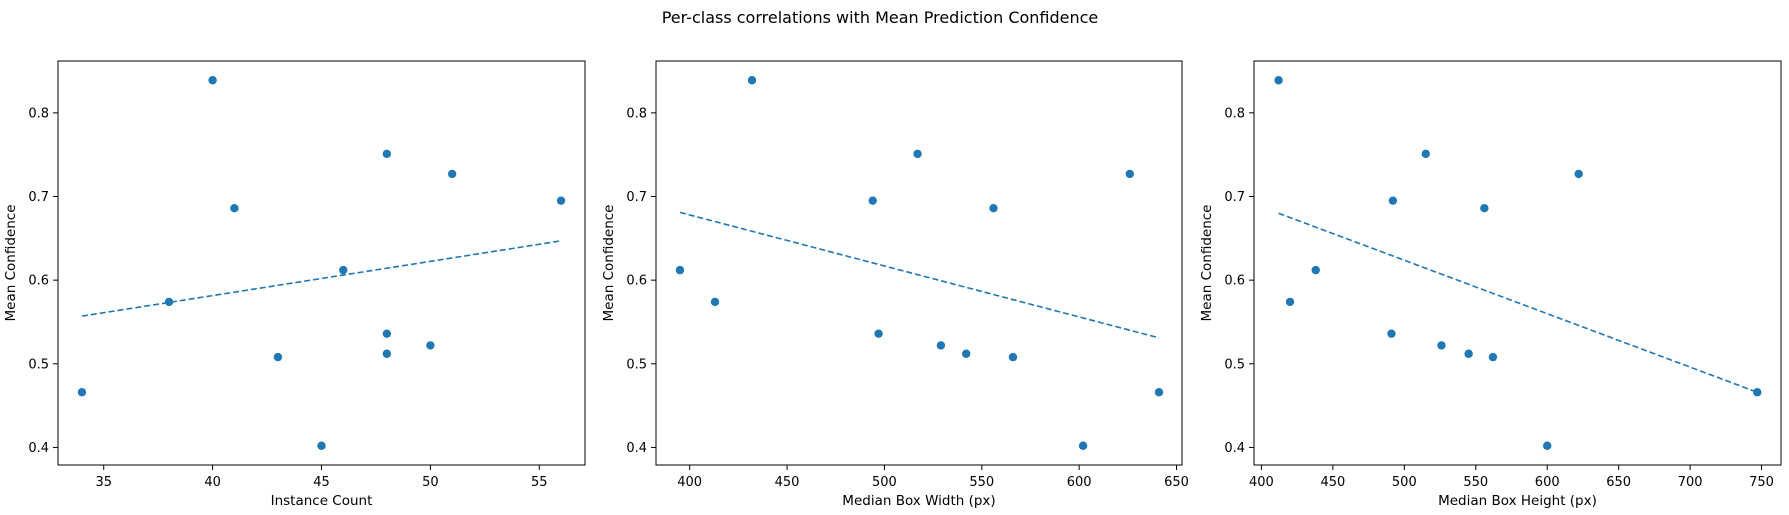 The width and height of the screenshot is (1789, 515). What do you see at coordinates (430, 482) in the screenshot?
I see `x-tick-label: 50` at bounding box center [430, 482].